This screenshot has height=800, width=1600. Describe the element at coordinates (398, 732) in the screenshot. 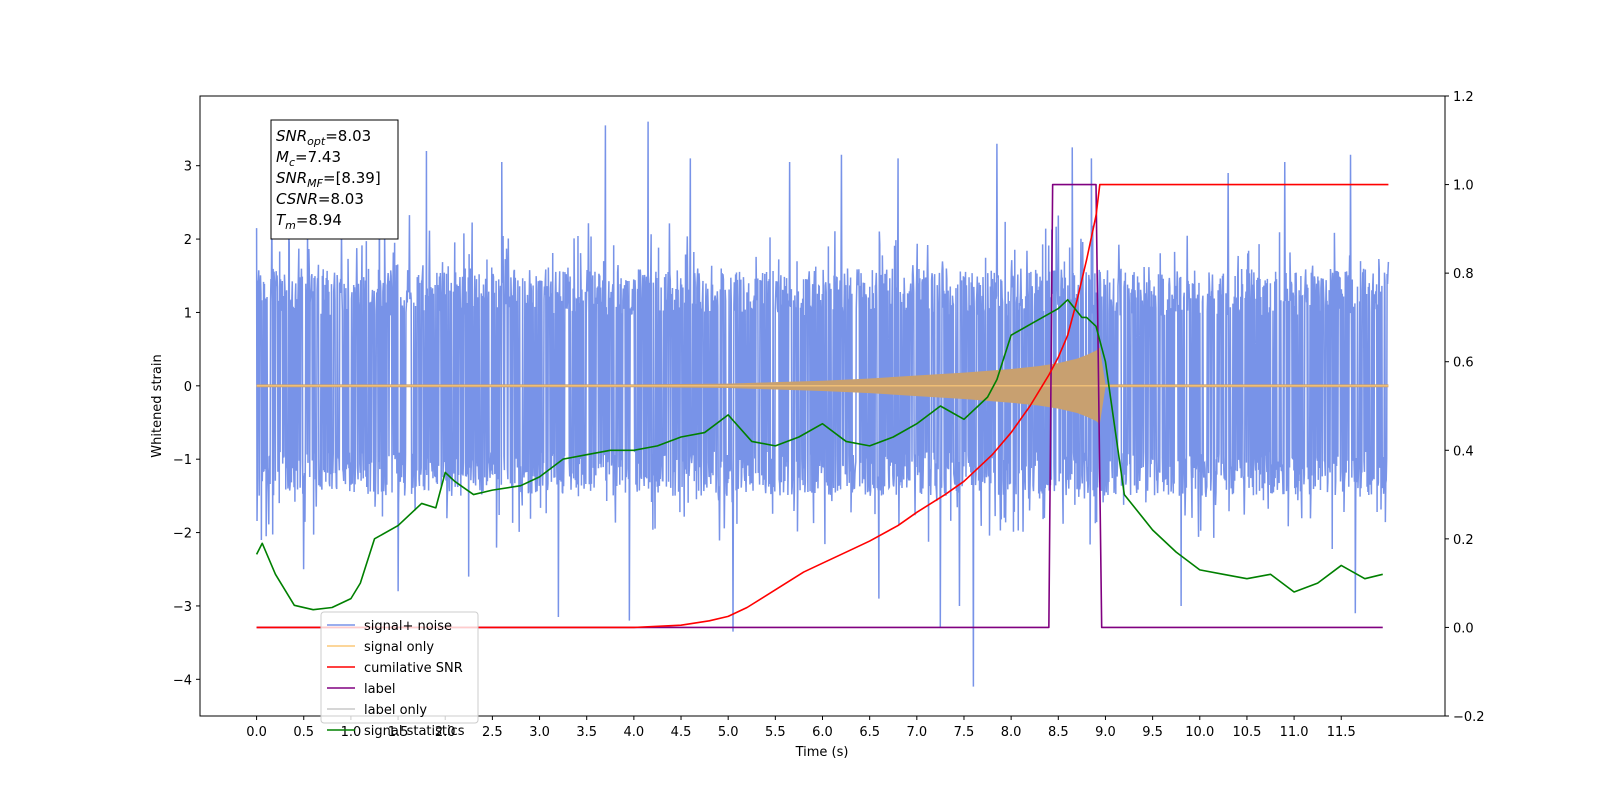

I see `x-tick-label: 1.5` at that location.